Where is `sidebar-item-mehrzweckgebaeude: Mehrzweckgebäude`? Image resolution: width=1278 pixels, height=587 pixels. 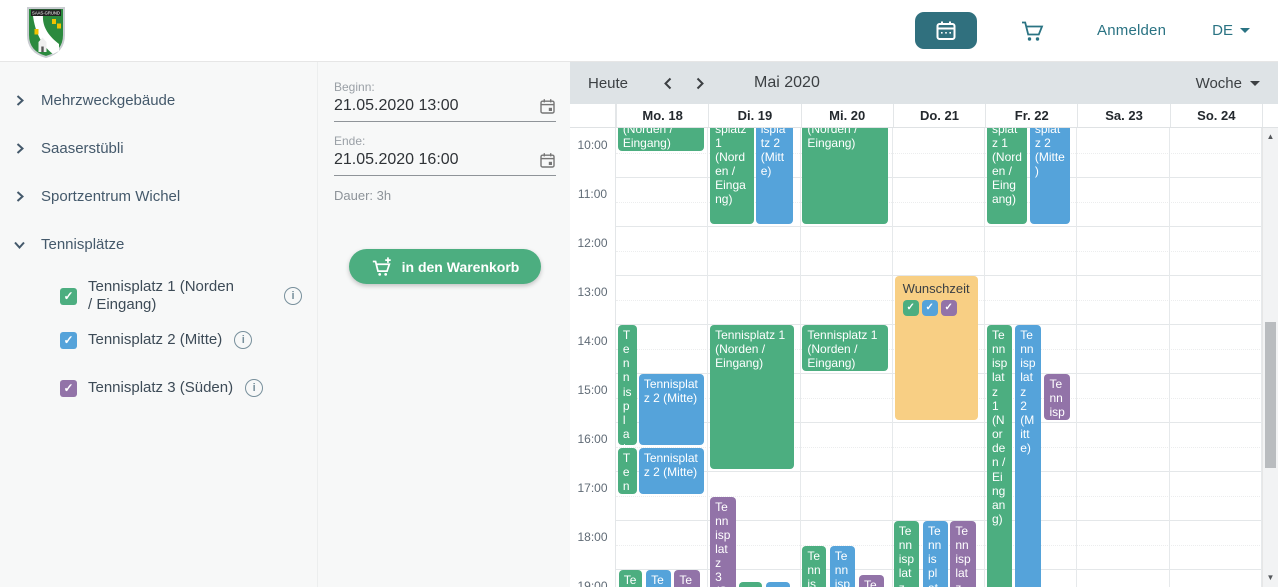
sidebar-item-mehrzweckgebaeude: Mehrzweckgebäude is located at coordinates (158, 100).